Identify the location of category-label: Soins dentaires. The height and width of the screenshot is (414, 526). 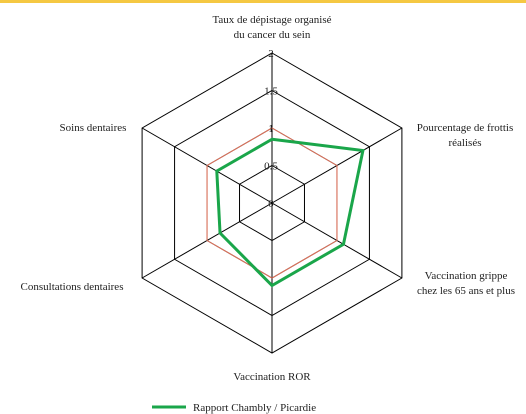
(93, 128).